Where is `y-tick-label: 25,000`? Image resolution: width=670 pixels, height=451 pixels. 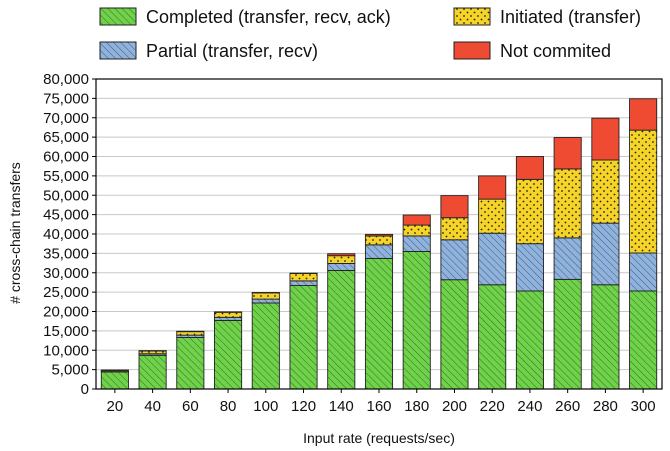
y-tick-label: 25,000 is located at coordinates (66, 292).